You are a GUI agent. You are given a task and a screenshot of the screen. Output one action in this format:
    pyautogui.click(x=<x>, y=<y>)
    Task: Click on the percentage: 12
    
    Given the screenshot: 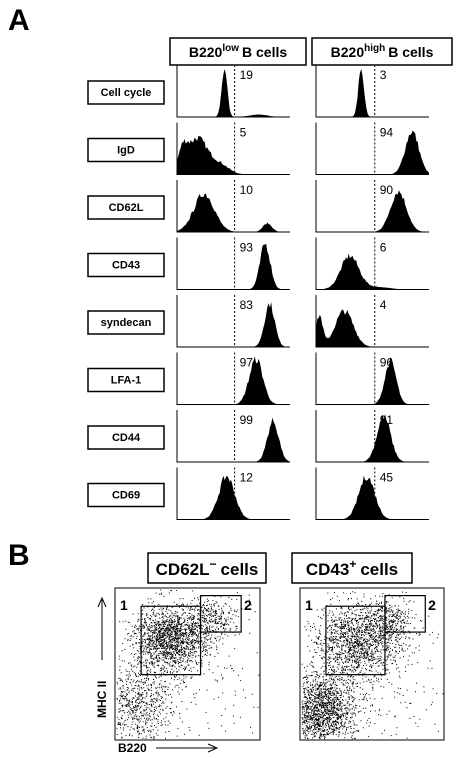 What is the action you would take?
    pyautogui.click(x=247, y=478)
    